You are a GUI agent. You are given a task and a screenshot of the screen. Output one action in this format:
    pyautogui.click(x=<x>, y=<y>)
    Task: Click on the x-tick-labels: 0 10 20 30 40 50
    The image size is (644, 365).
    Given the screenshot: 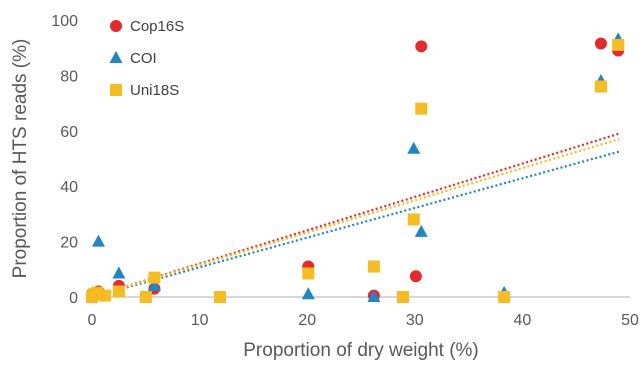 What is the action you would take?
    pyautogui.click(x=363, y=320)
    